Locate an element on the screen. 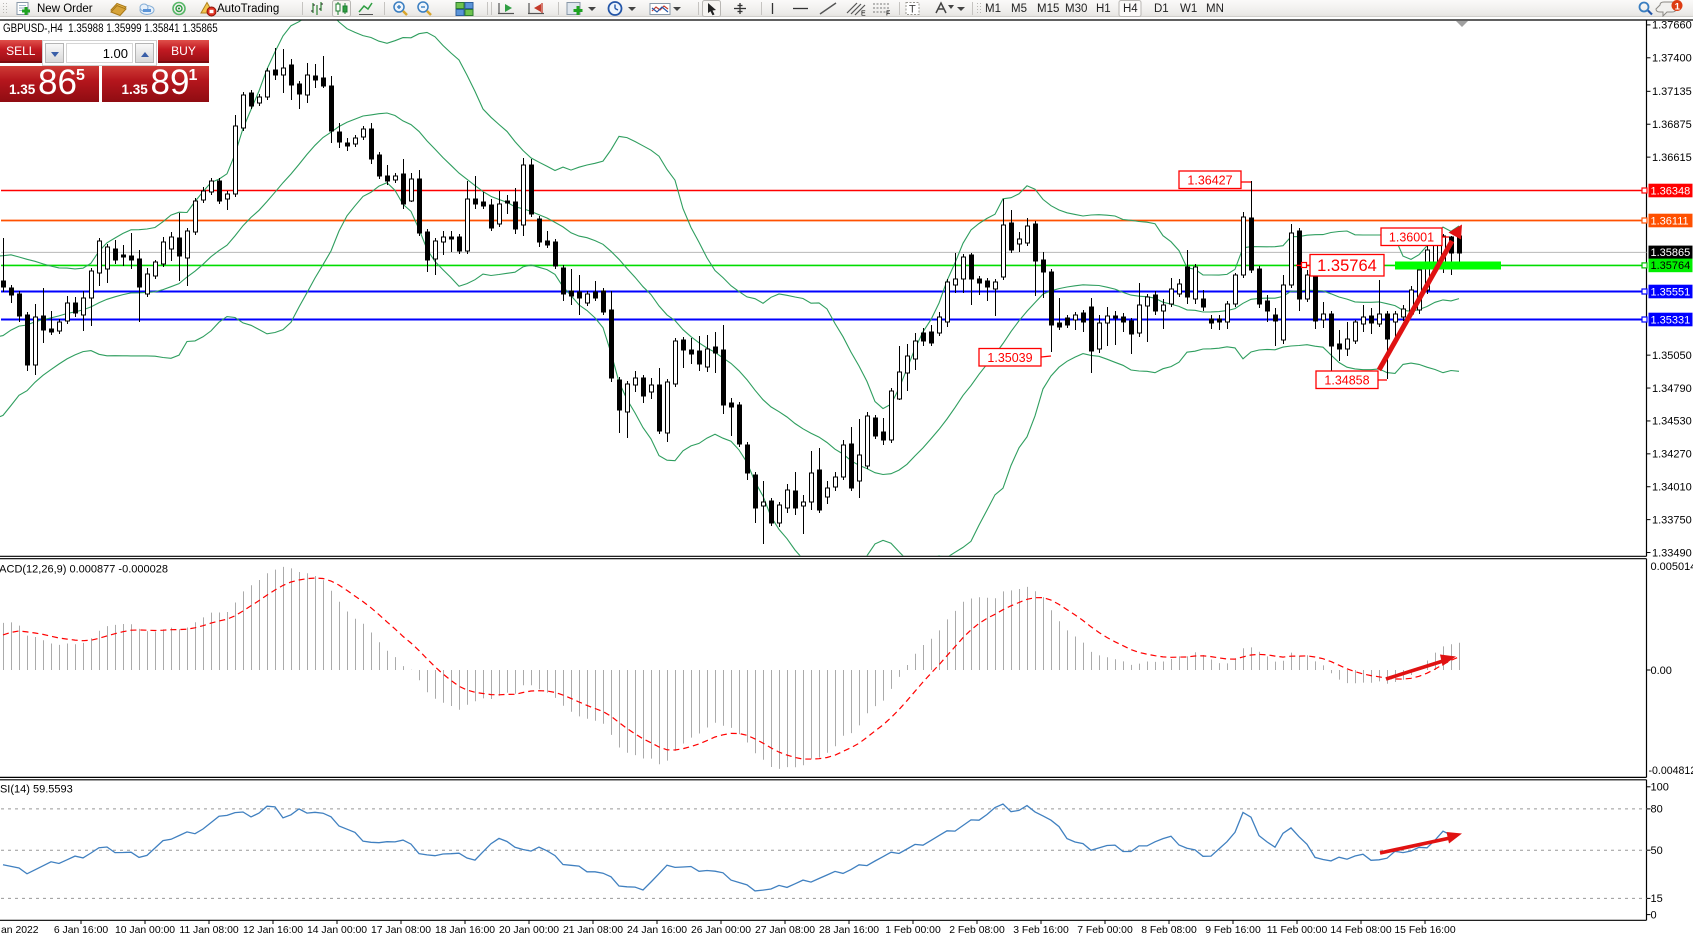  svg-text: -0.004812 is located at coordinates (1671, 771).